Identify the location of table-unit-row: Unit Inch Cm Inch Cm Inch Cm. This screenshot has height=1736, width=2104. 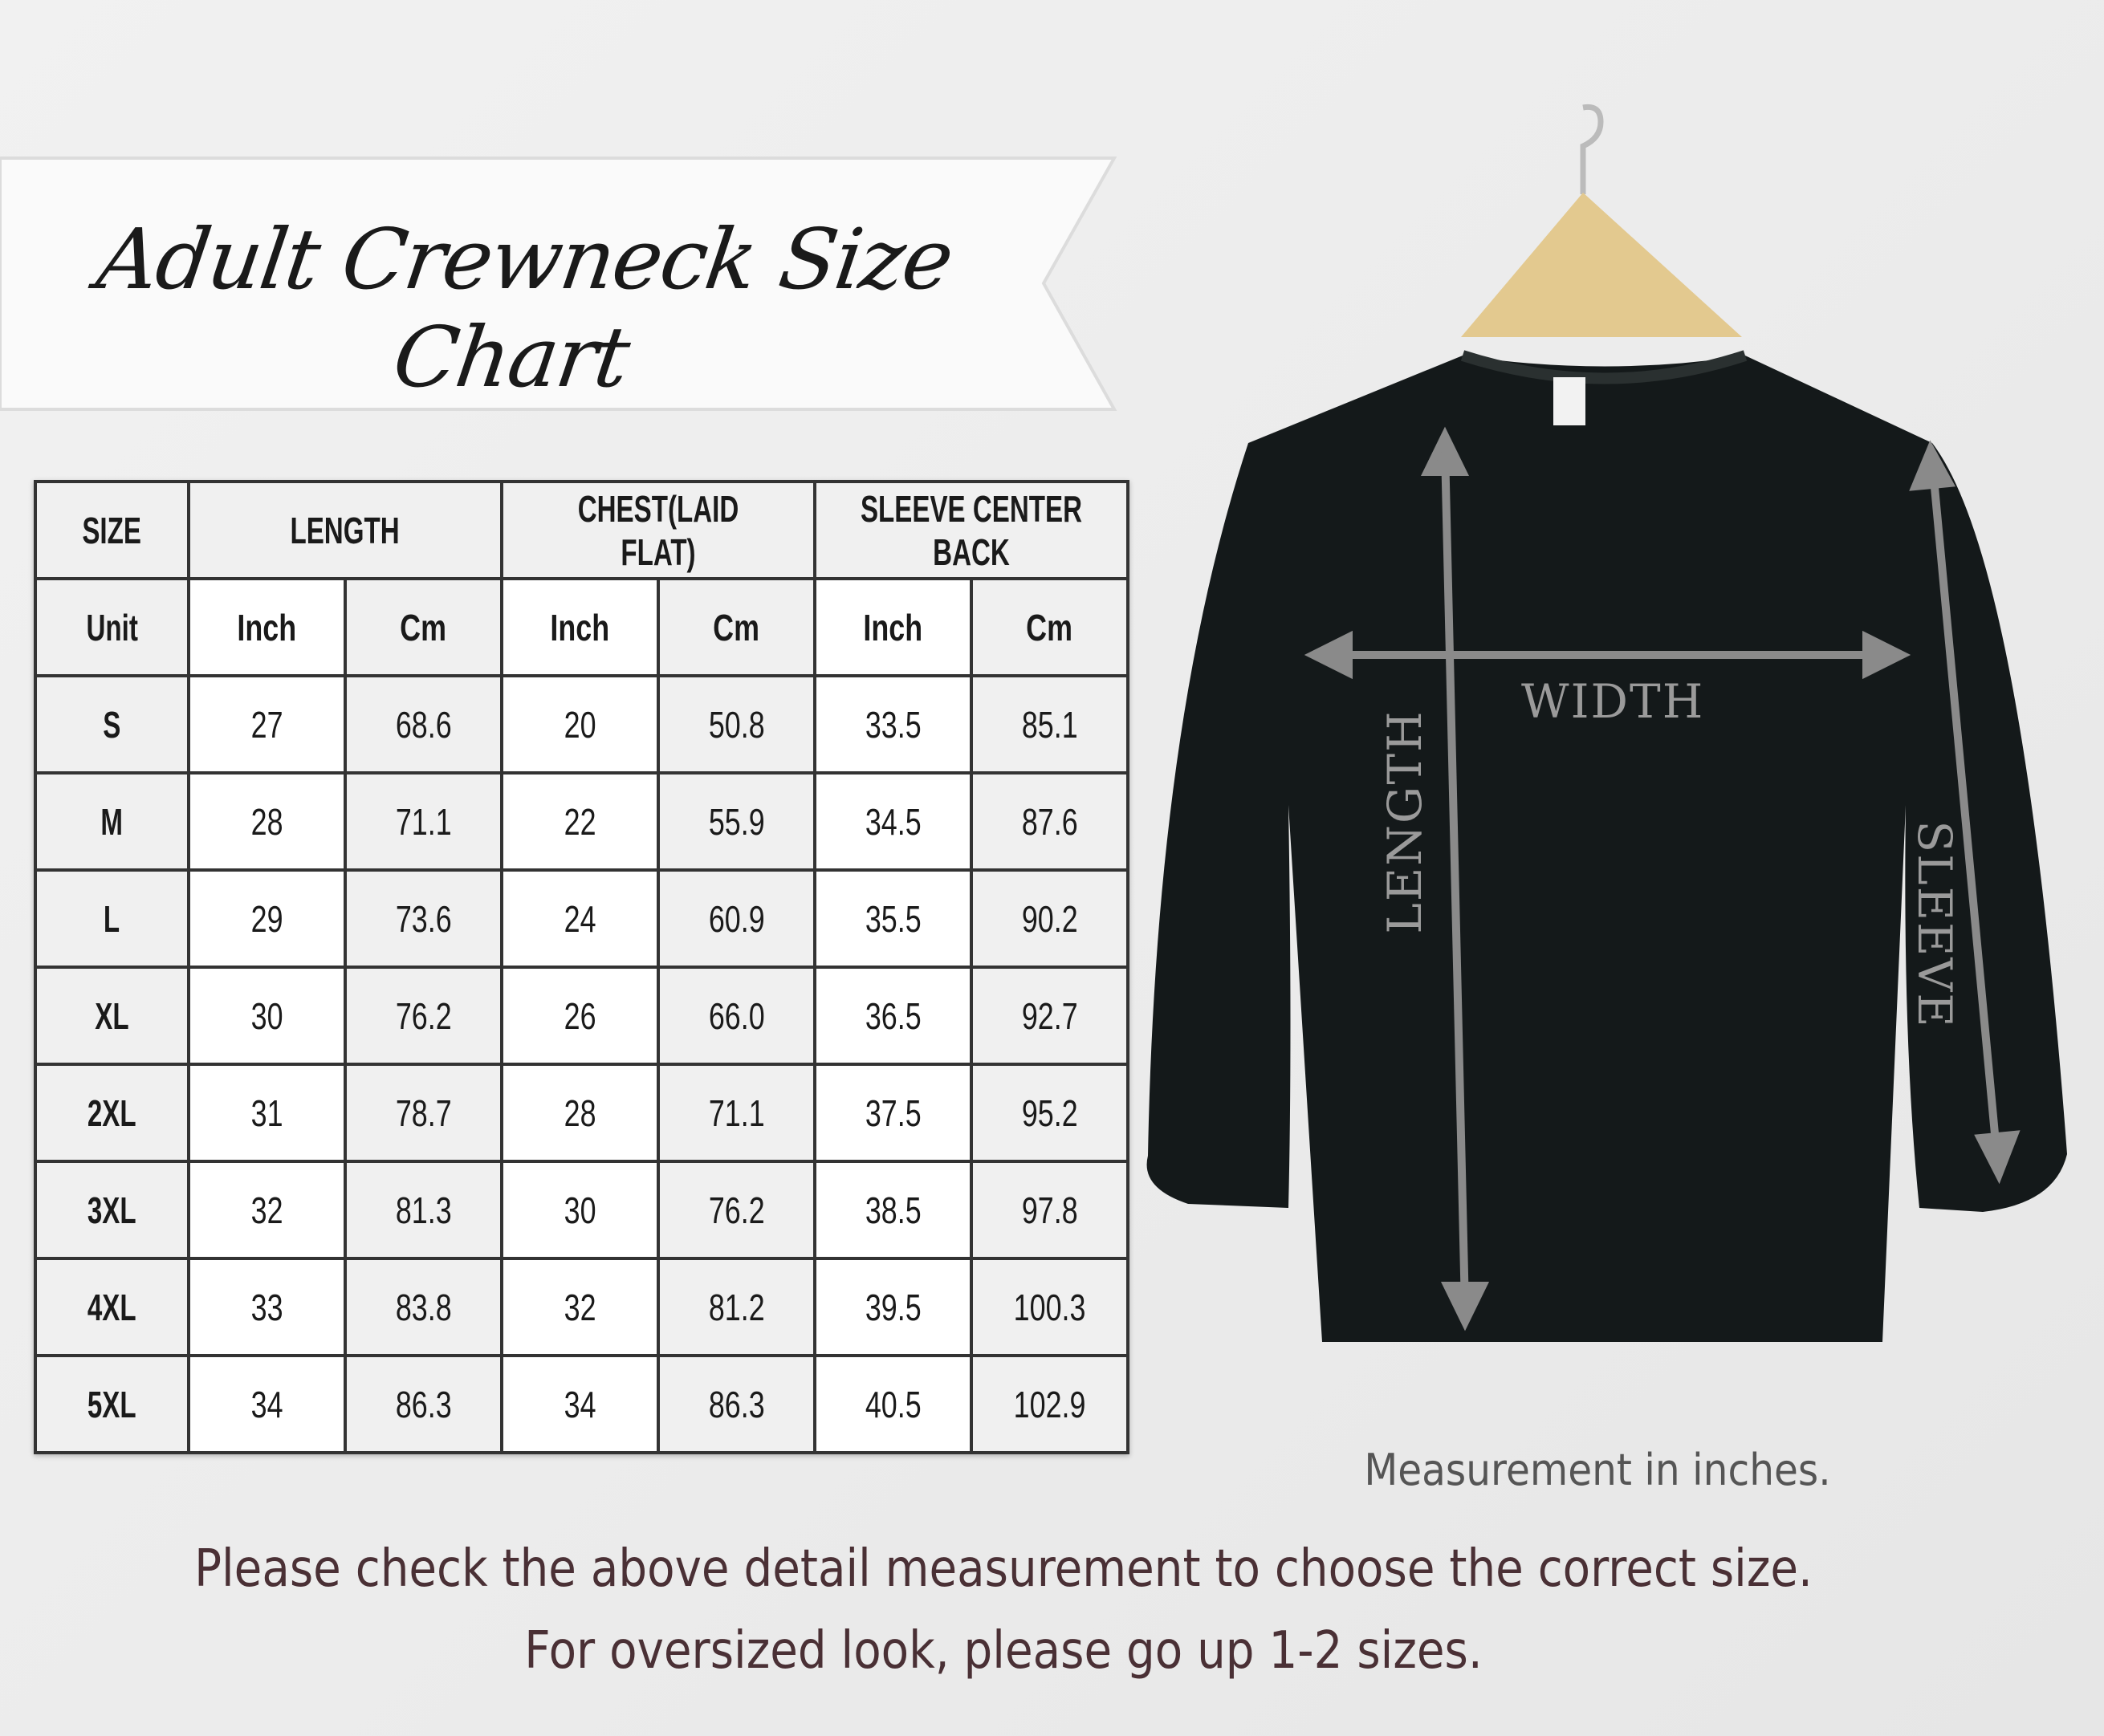
(581, 627).